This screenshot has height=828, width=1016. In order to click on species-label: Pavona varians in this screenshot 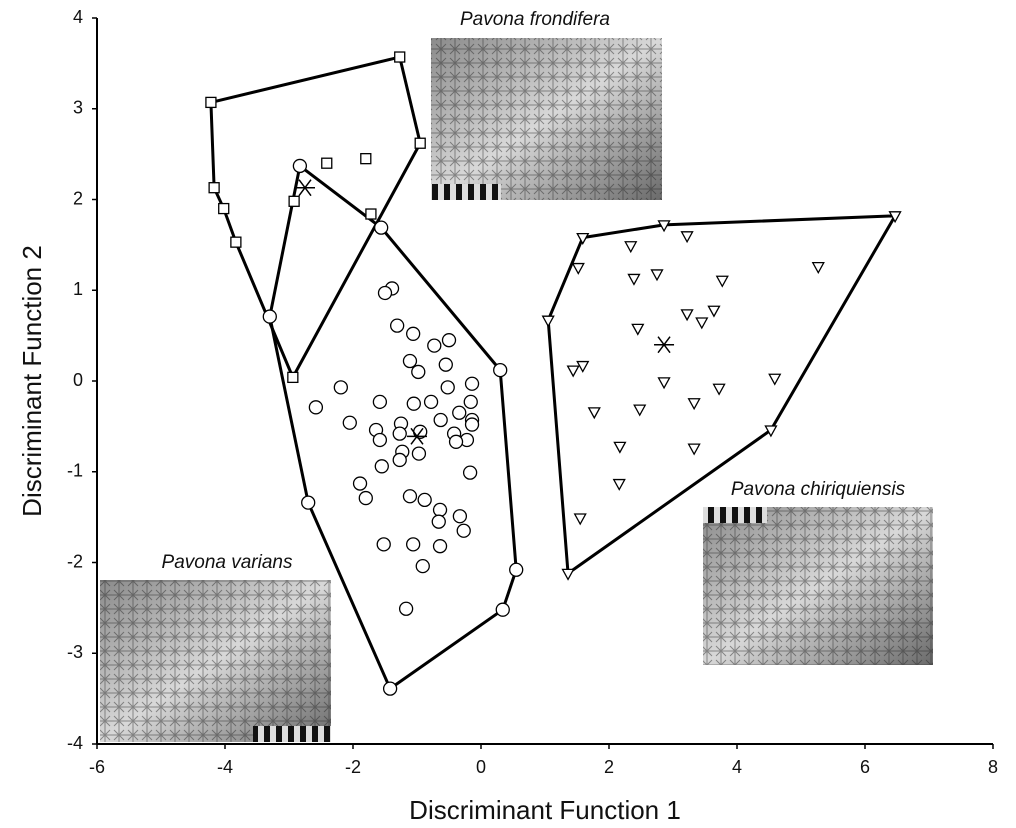, I will do `click(227, 562)`.